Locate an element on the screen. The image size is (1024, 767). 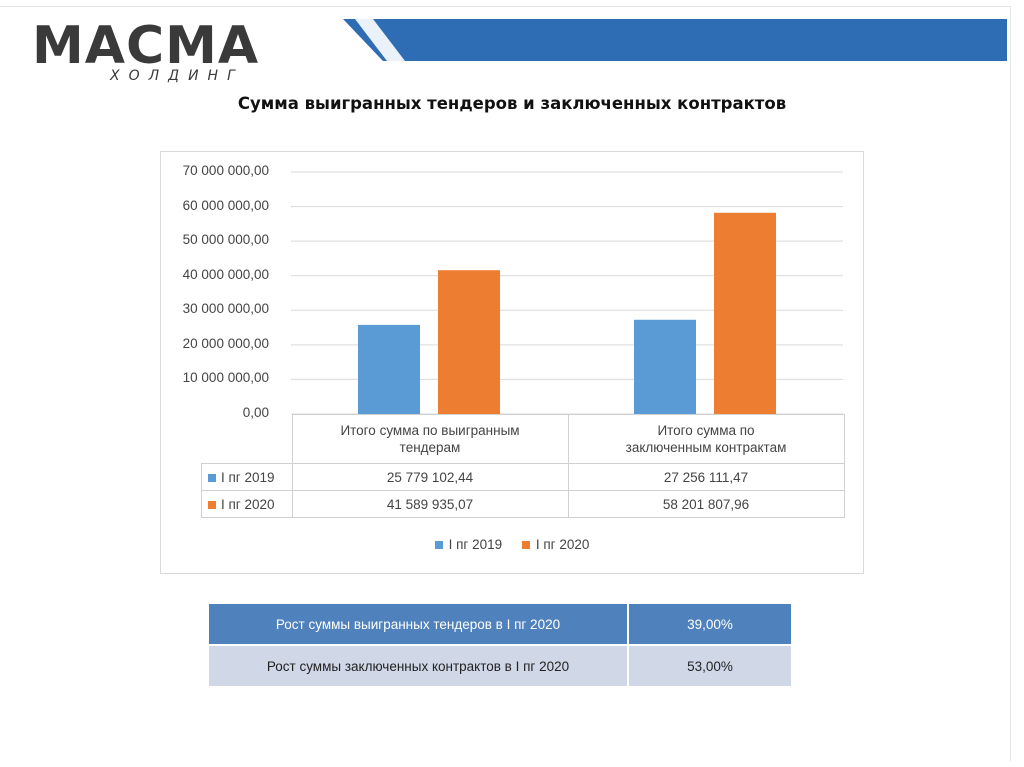
y-tick-label: 50 000 000,00 is located at coordinates (225, 240).